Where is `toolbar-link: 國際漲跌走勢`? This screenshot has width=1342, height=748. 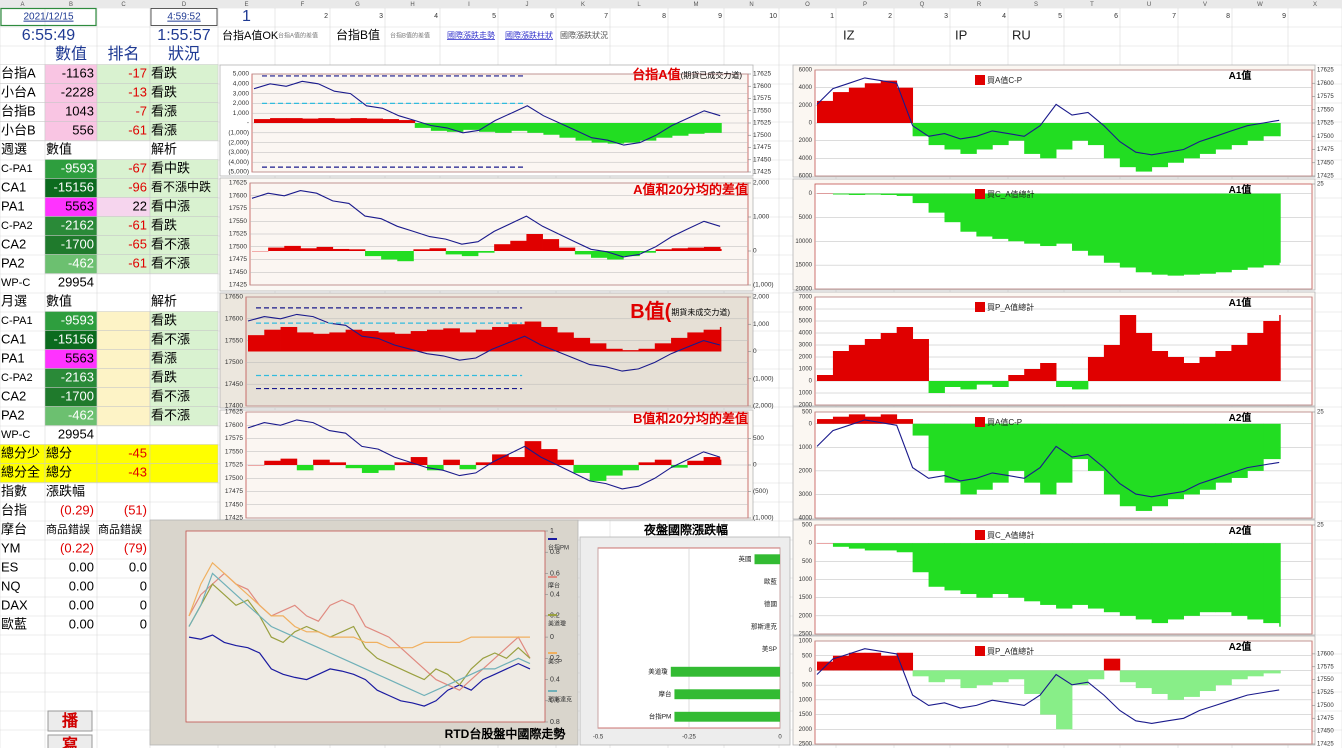
toolbar-link: 國際漲跌走勢 is located at coordinates (471, 35).